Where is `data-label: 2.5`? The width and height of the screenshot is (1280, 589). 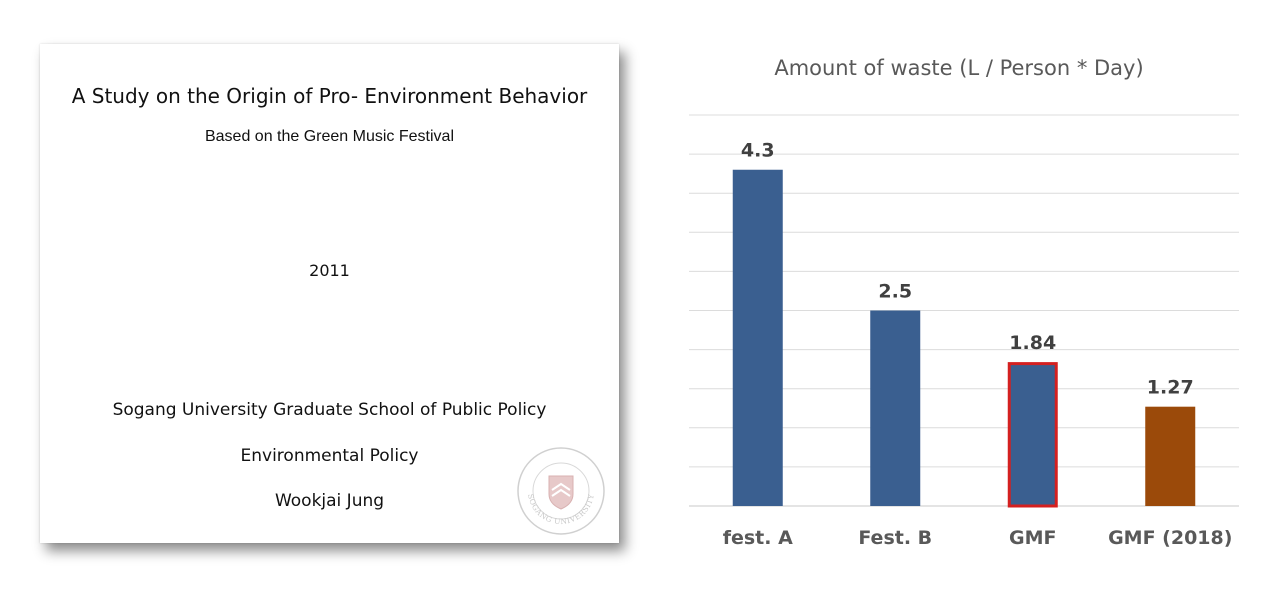
data-label: 2.5 is located at coordinates (895, 292).